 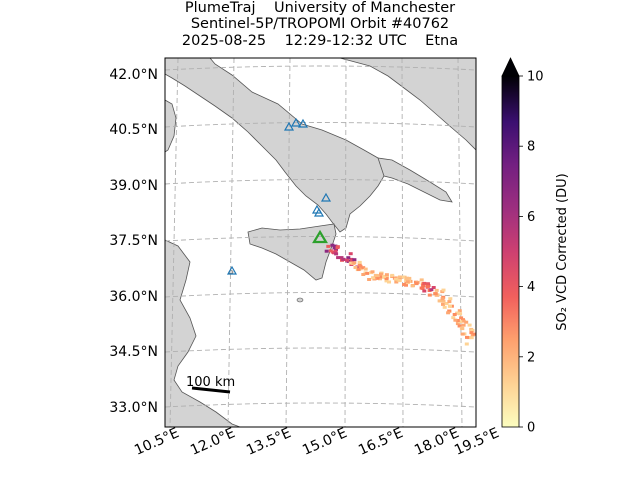 I want to click on colorbar, so click(x=510, y=251).